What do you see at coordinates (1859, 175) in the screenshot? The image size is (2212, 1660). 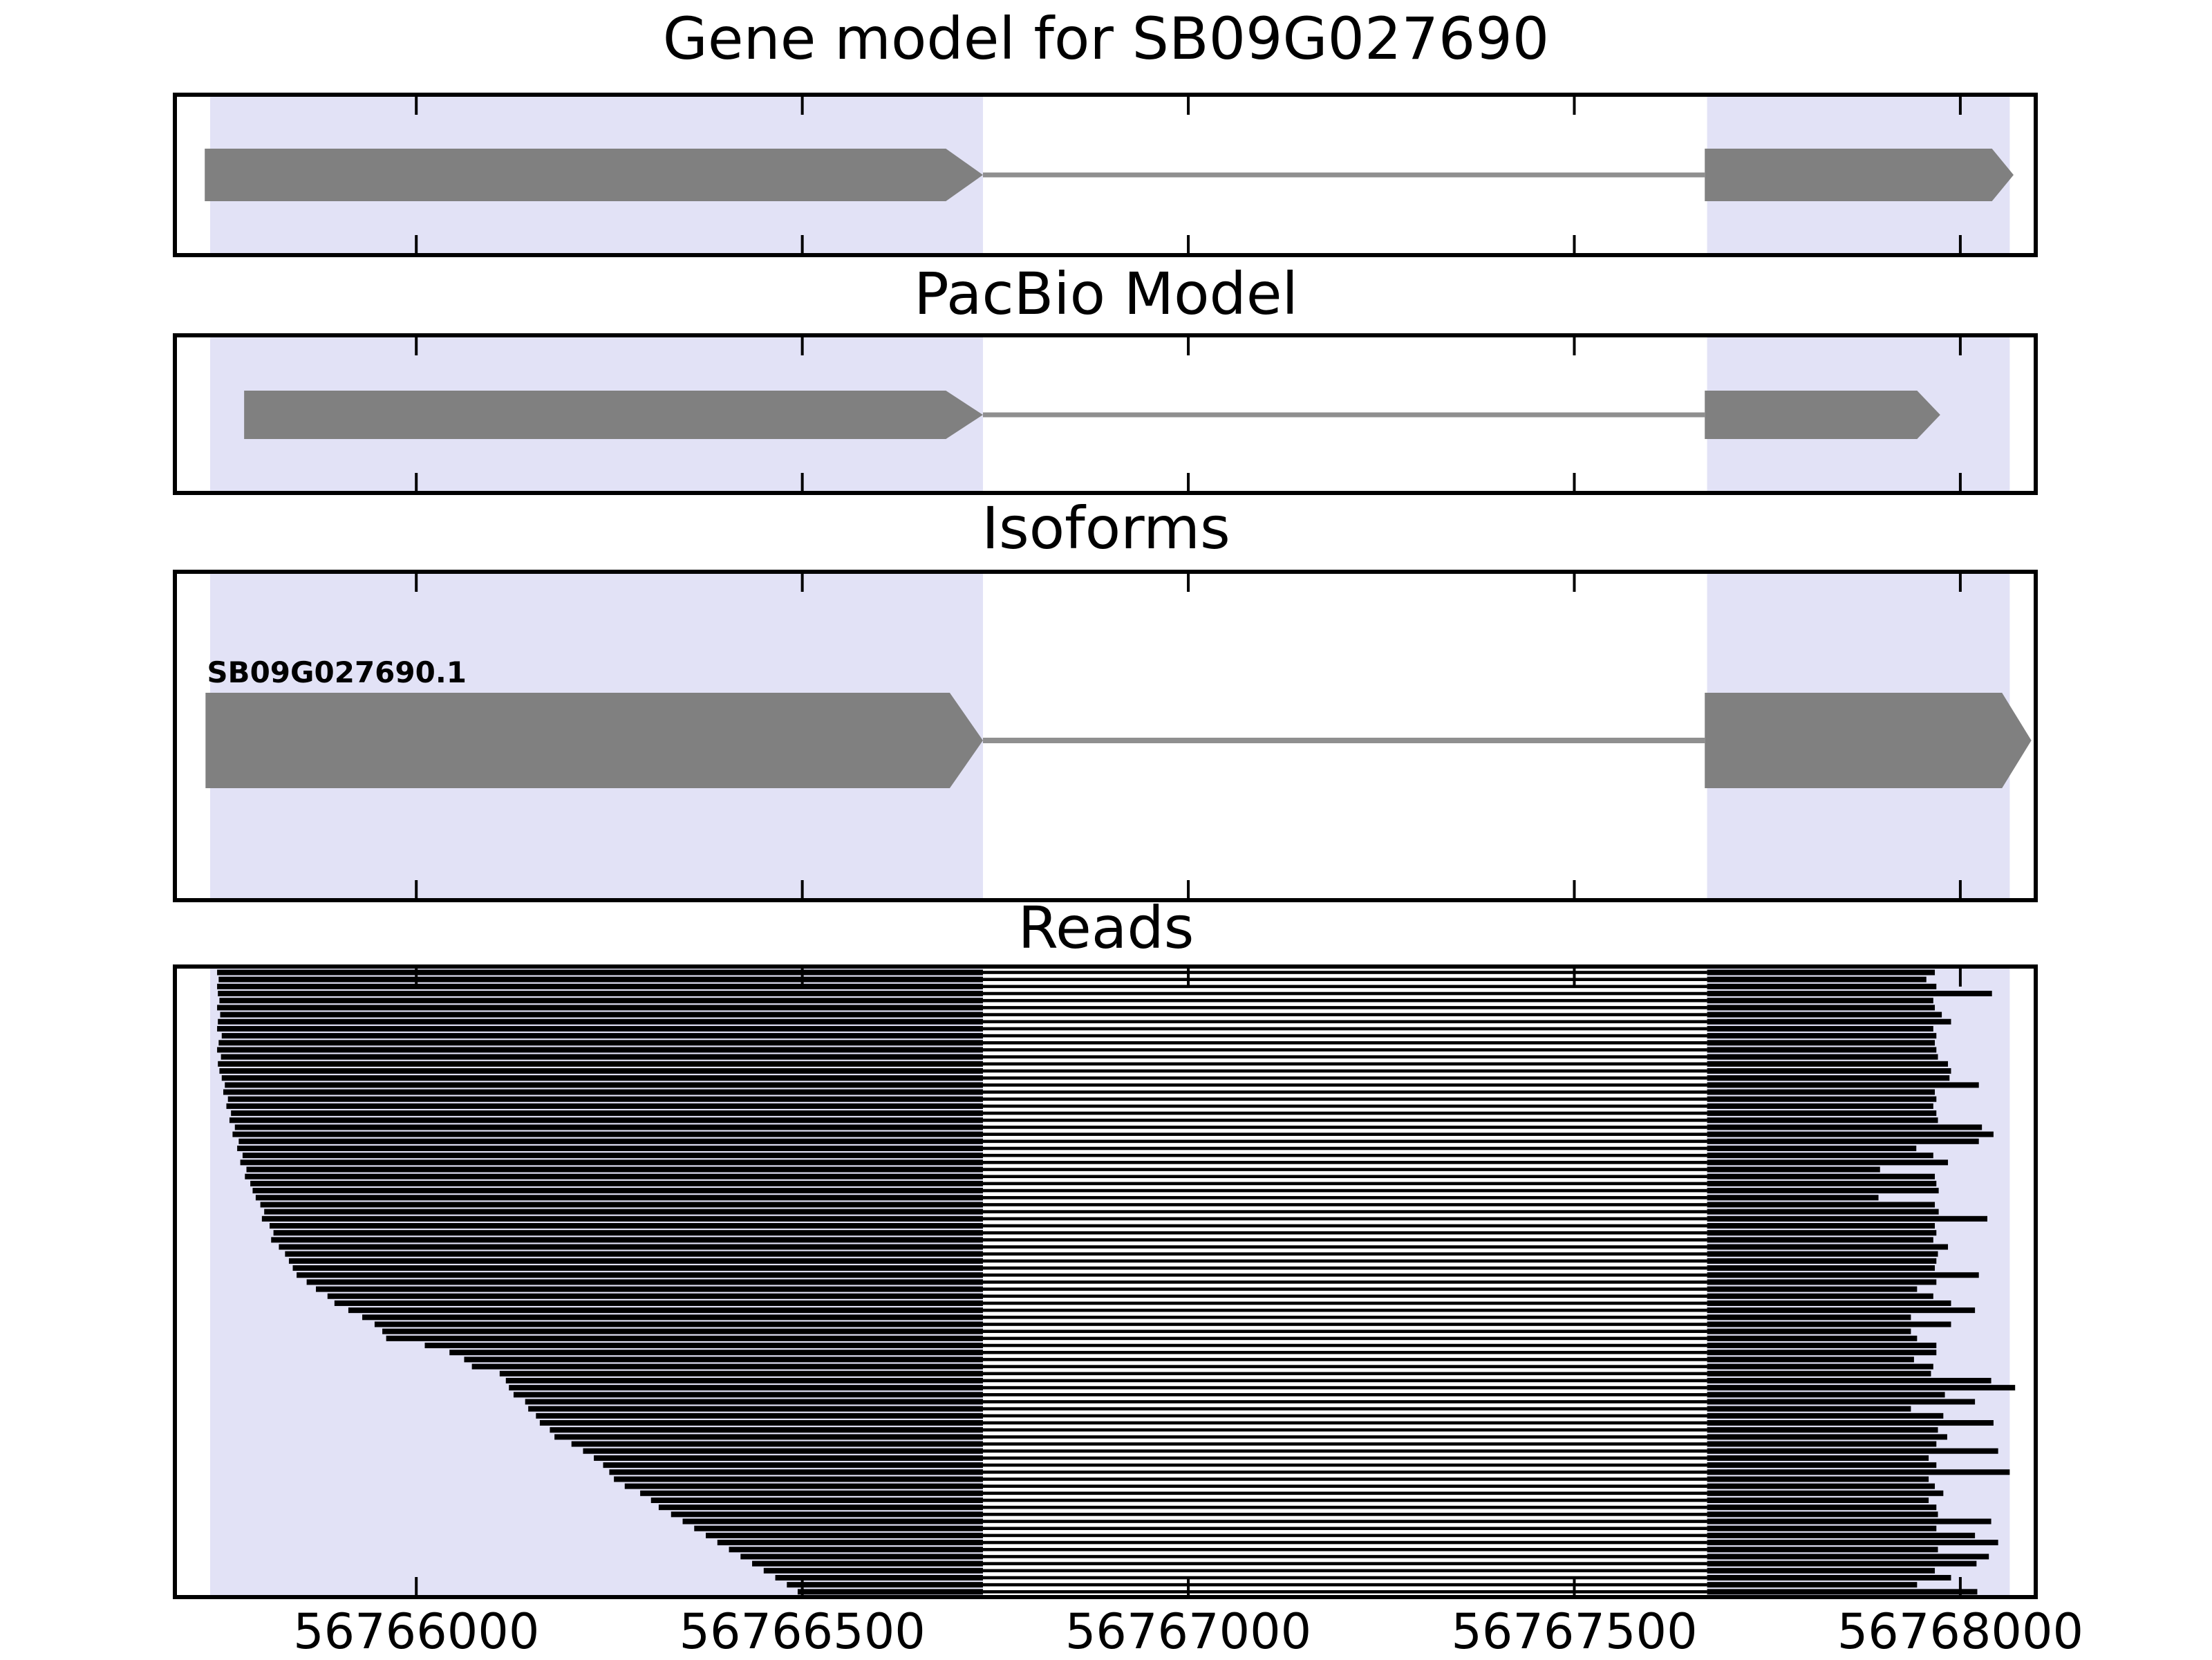 I see `exon-arrow` at bounding box center [1859, 175].